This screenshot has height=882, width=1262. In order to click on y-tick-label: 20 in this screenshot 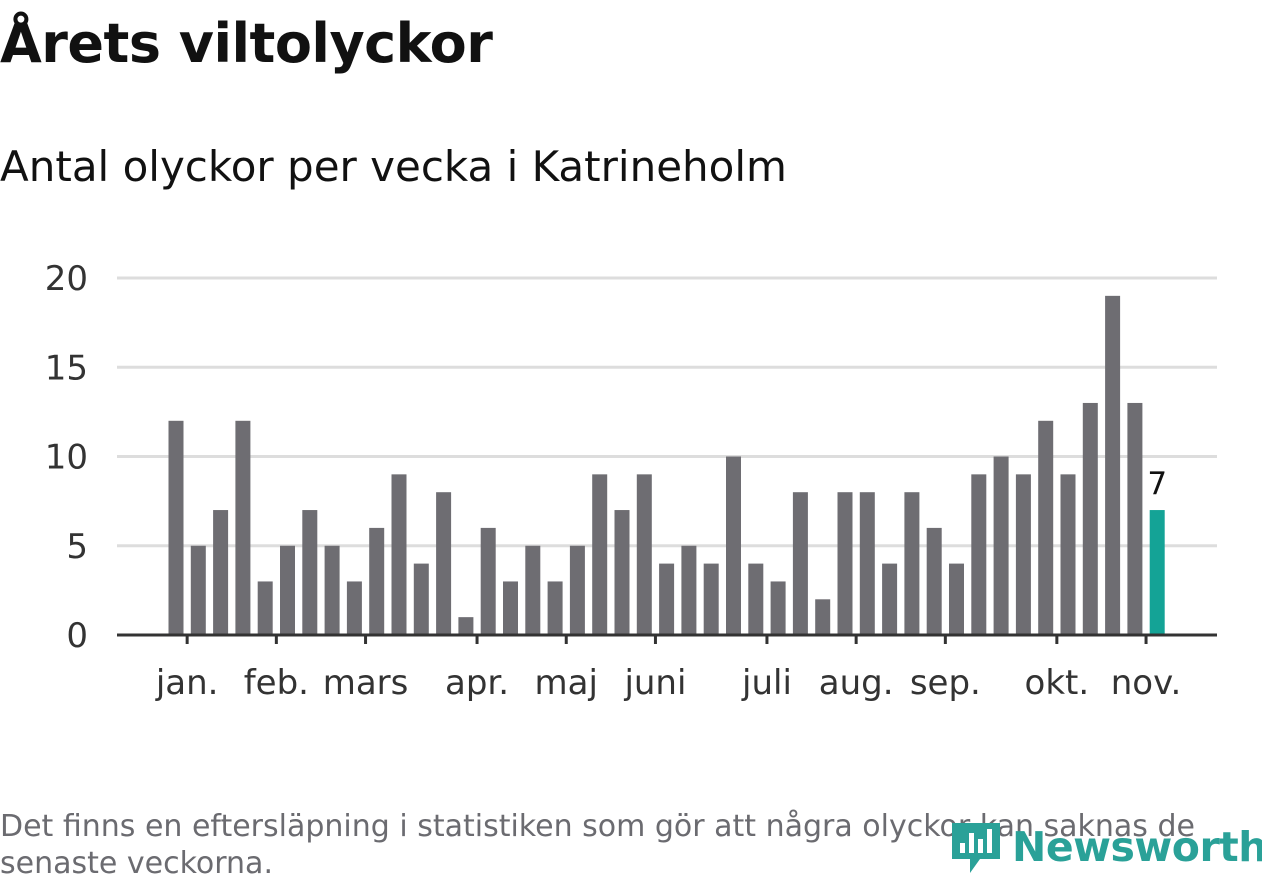, I will do `click(66, 279)`.